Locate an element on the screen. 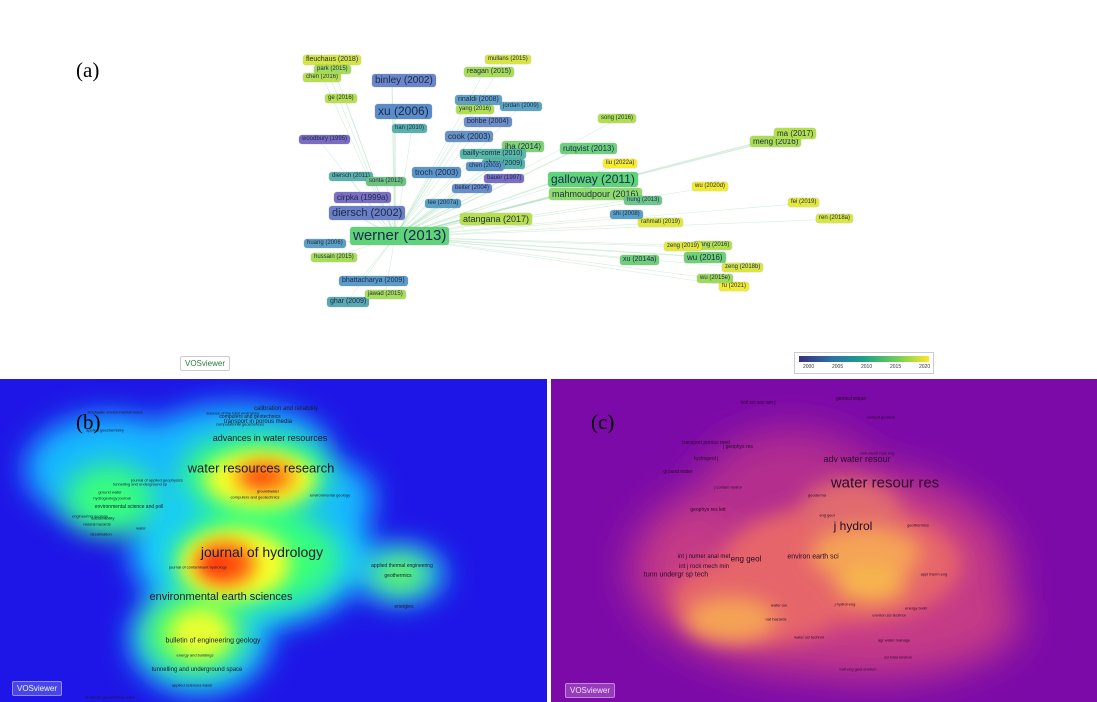 Image resolution: width=1097 pixels, height=702 pixels. density-label: hydrogeology journal is located at coordinates (112, 498).